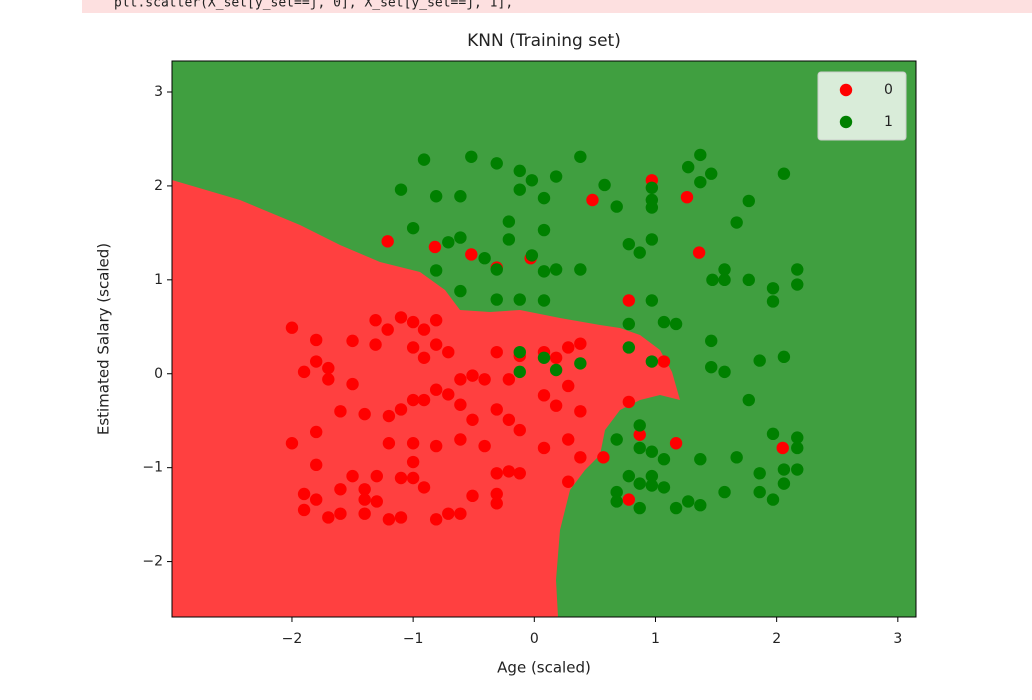 This screenshot has width=1032, height=700. I want to click on y-tick-label: −2, so click(152, 562).